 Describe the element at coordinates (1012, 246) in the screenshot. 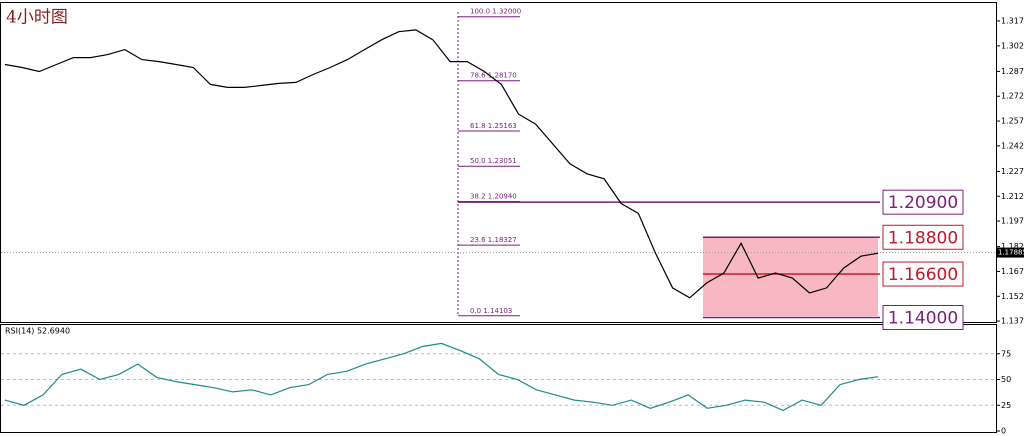

I see `y-tick-label: 1.18240` at that location.